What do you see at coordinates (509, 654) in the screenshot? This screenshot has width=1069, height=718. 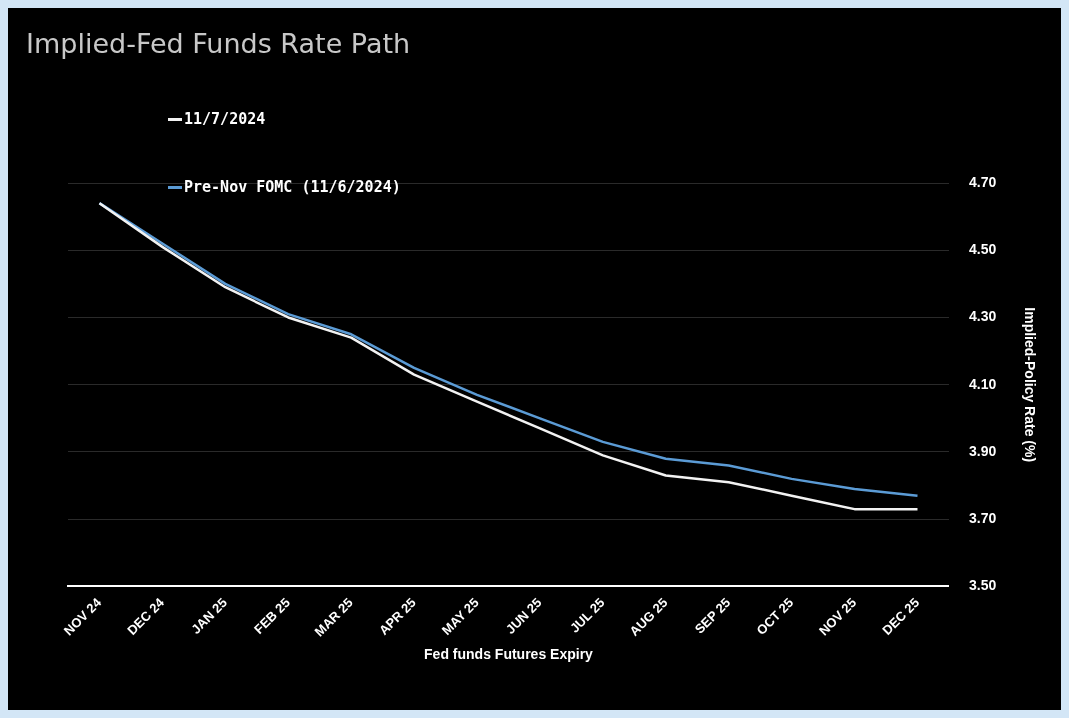 I see `x-axis-title: Fed funds Futures Expiry` at bounding box center [509, 654].